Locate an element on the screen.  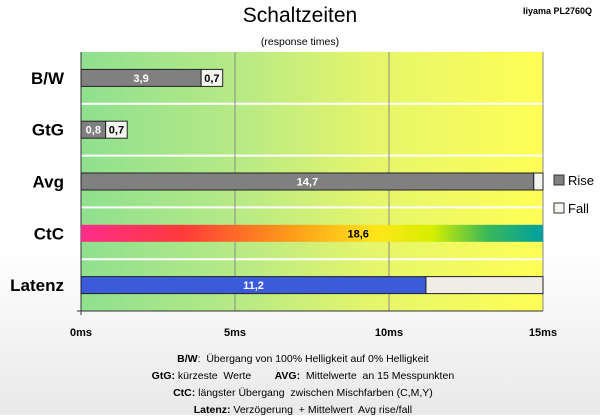
caption-latenz-text: Verzögerung + Mittelwert Avg rise/fall is located at coordinates (321, 410).